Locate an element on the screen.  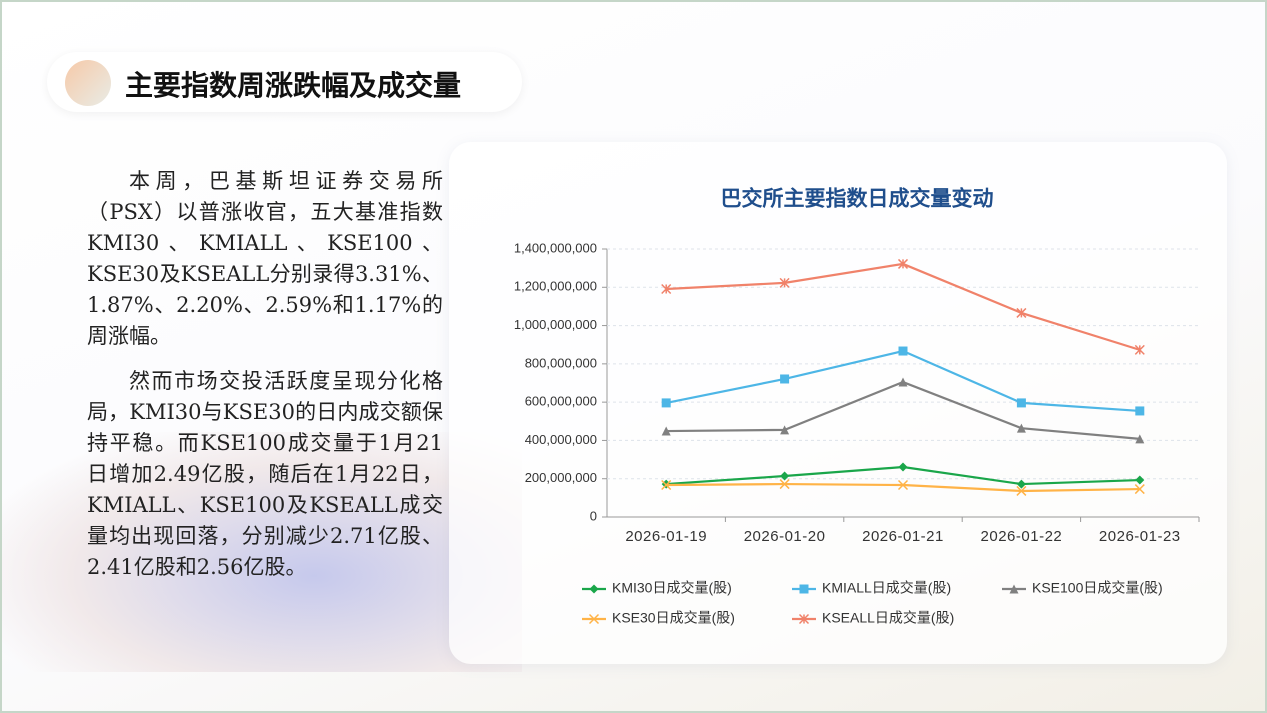
header-title: 主要指数周涨跌幅及成交量 is located at coordinates (293, 85).